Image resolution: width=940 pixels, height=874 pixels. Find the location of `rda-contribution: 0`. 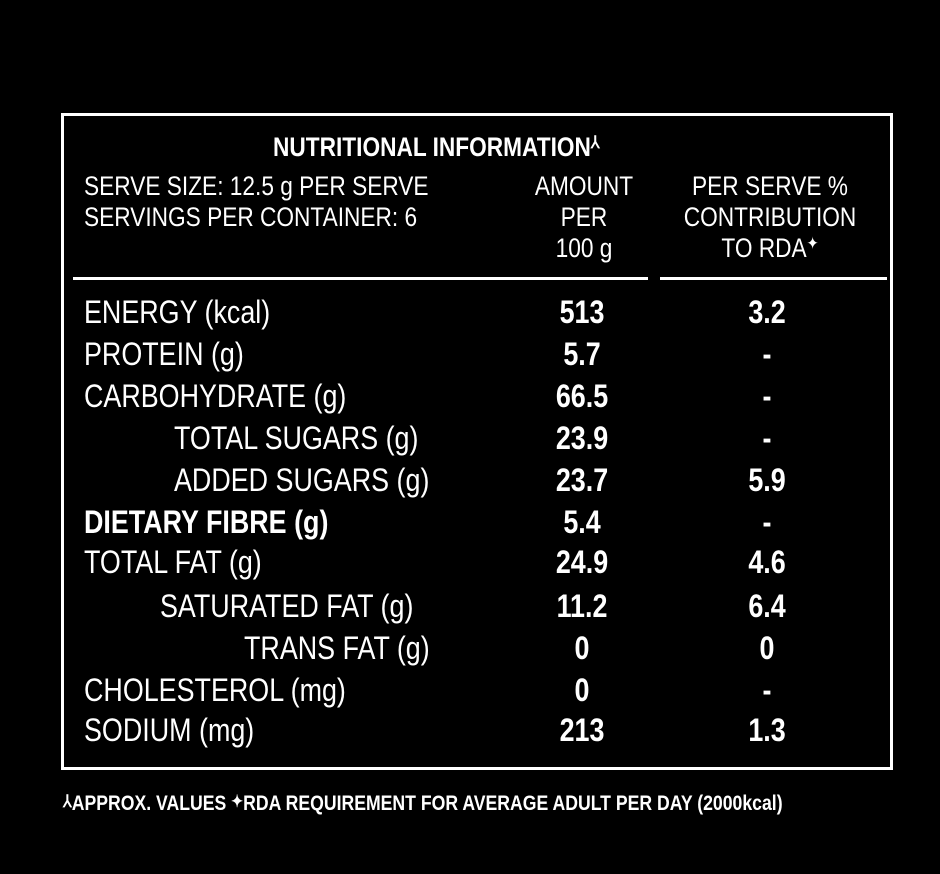

rda-contribution: 0 is located at coordinates (767, 648).